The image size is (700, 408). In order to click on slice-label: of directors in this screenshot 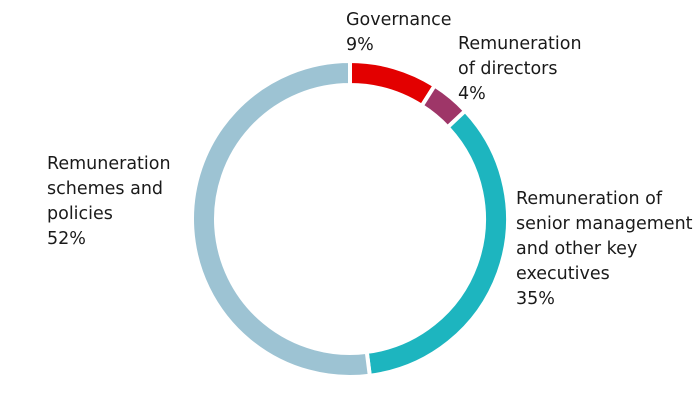, I will do `click(508, 69)`.